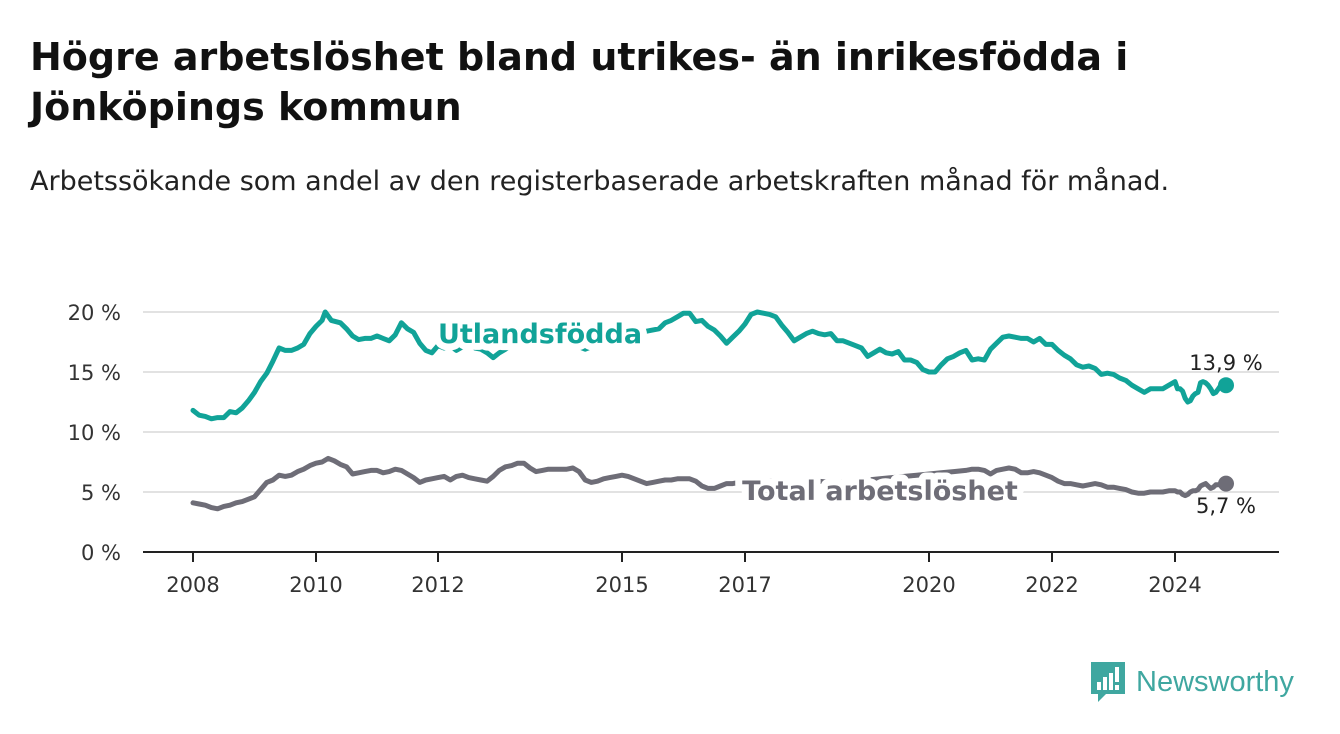 Image resolution: width=1340 pixels, height=734 pixels. I want to click on y-tick-label: 0 %, so click(101, 553).